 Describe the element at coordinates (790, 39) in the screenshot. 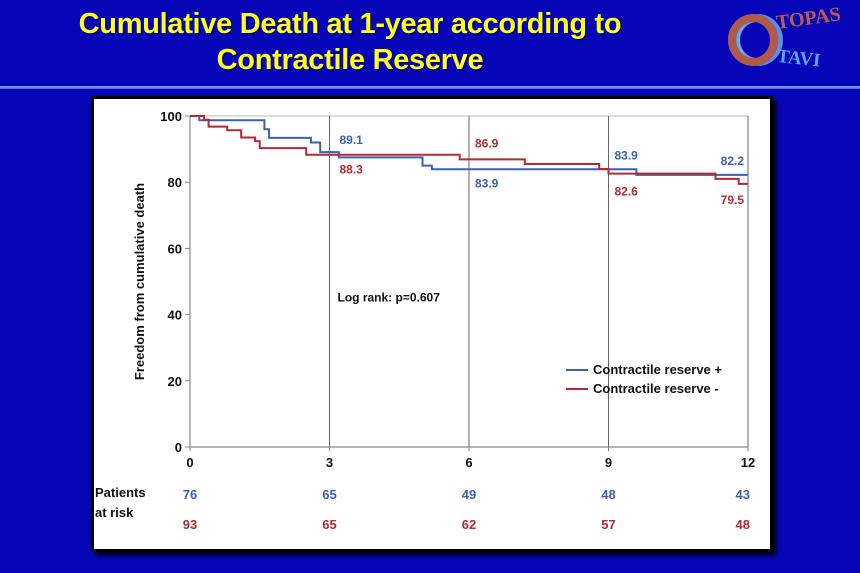

I see `topas-tavi-logo: TOPAS TAVI` at that location.